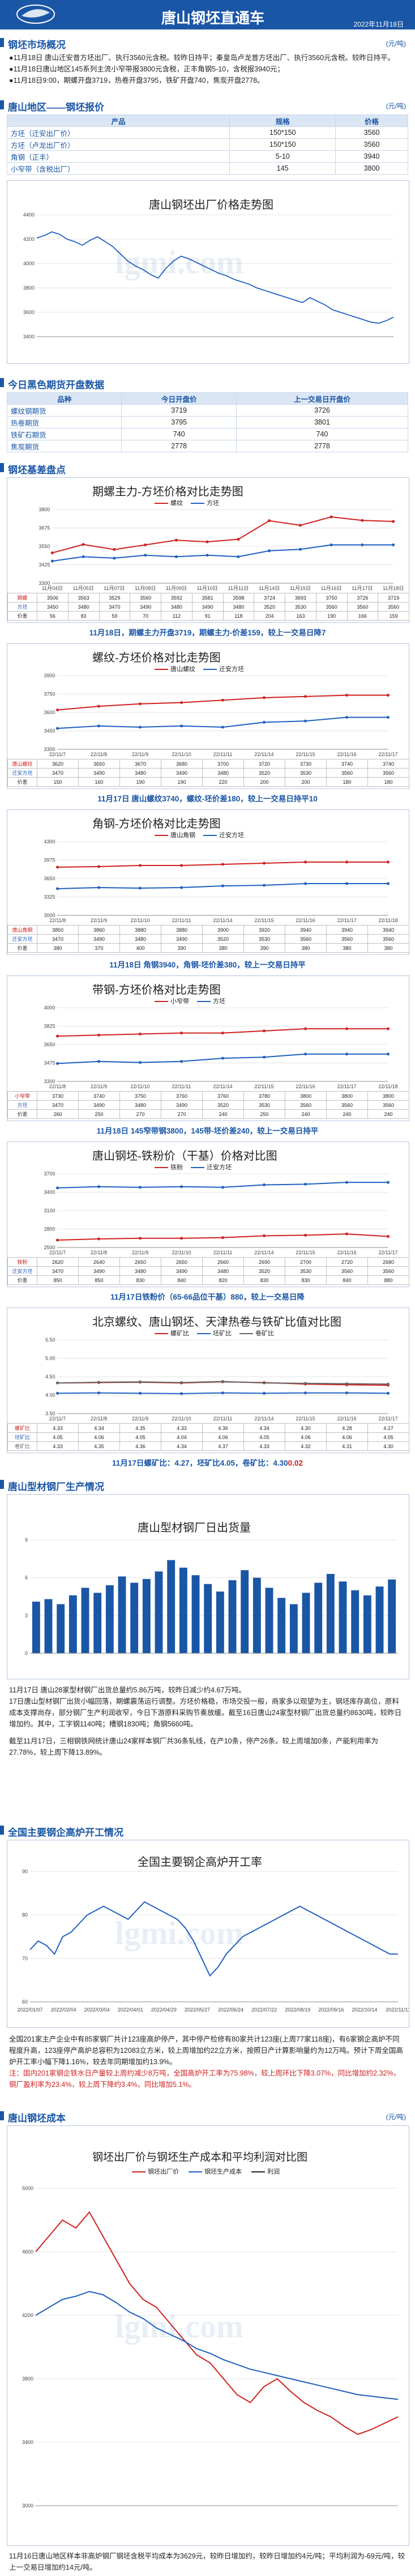 This screenshot has height=2576, width=415. What do you see at coordinates (205, 502) in the screenshot?
I see `legend-item: 方坯` at bounding box center [205, 502].